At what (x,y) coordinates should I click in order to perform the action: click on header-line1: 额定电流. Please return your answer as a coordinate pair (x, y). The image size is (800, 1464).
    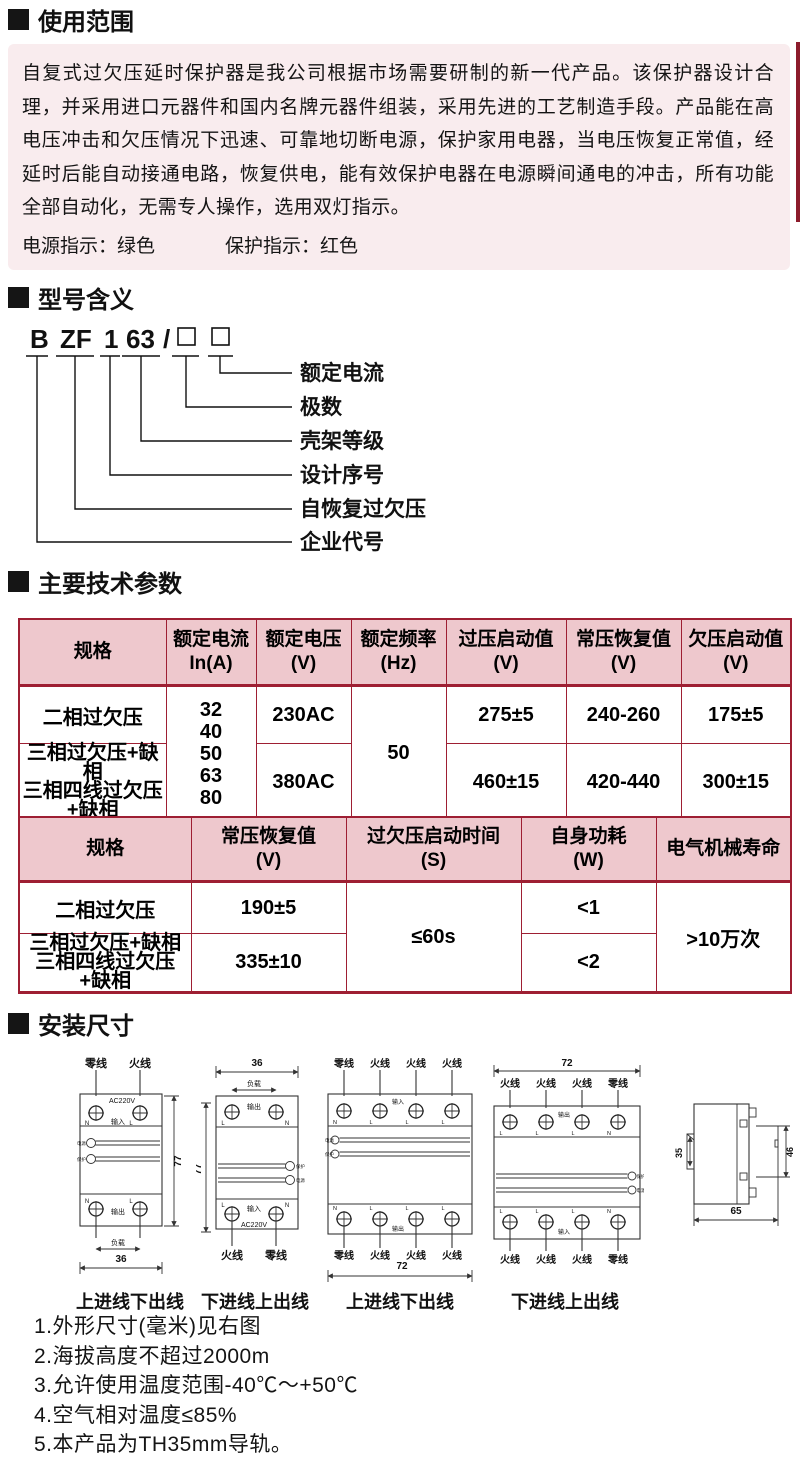
    Looking at the image, I should click on (210, 639).